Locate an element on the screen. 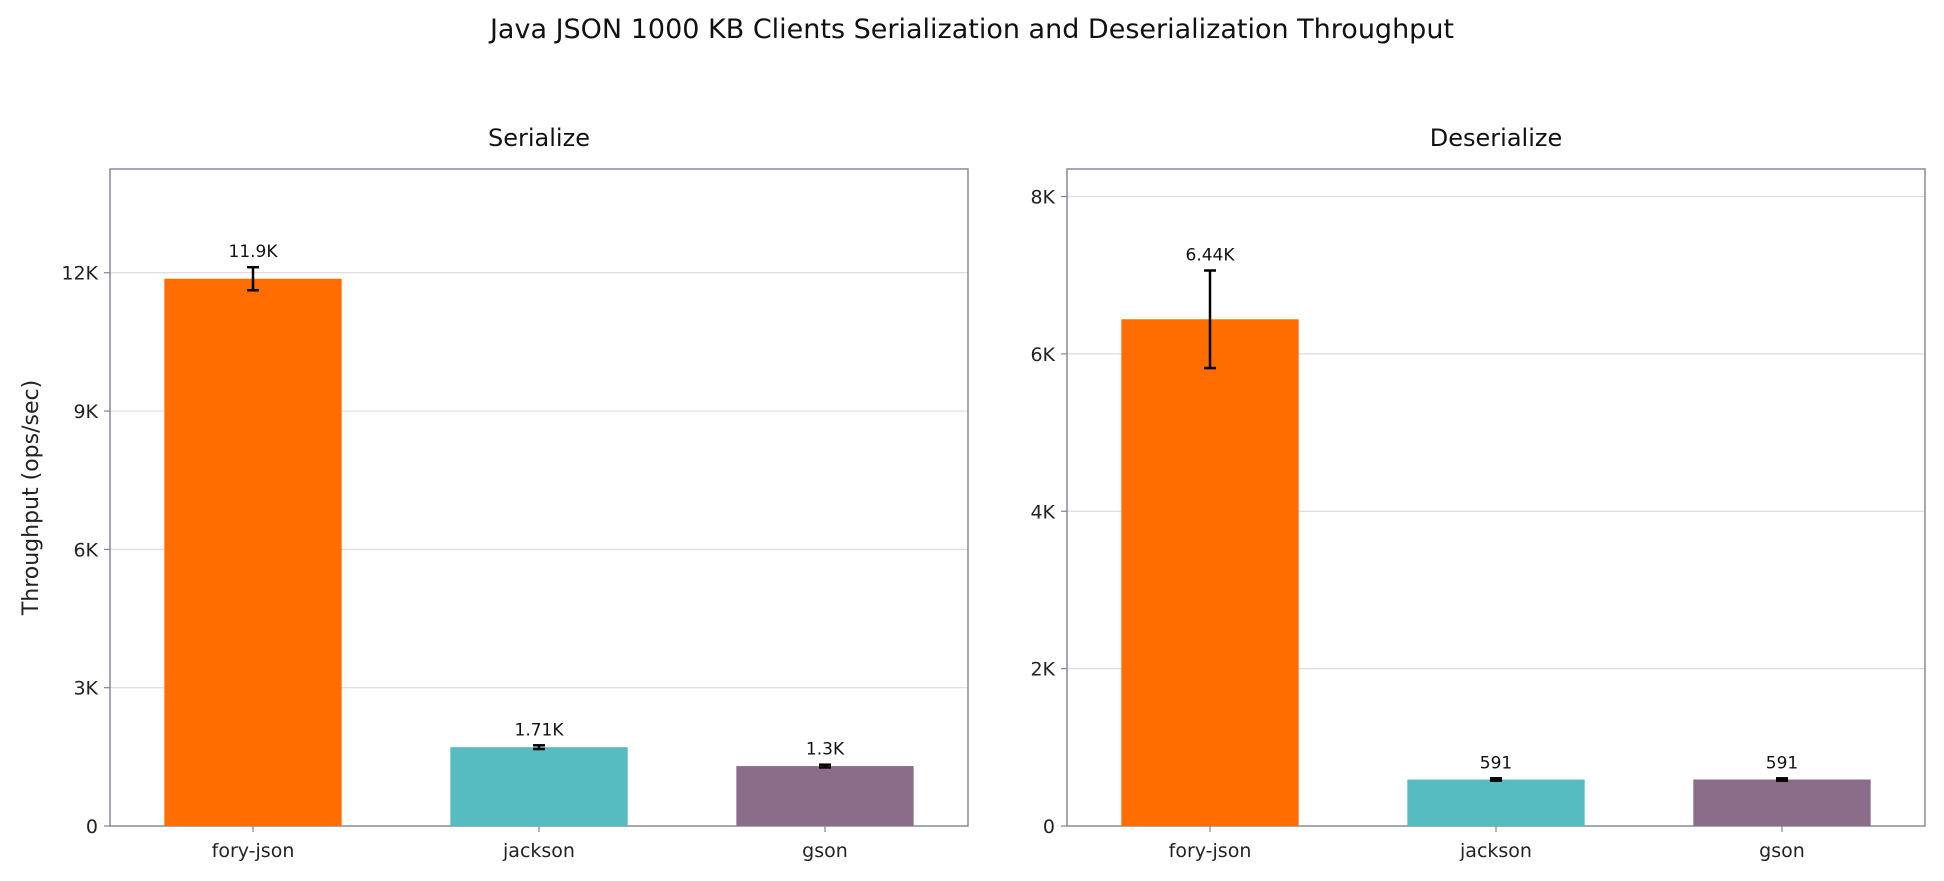 The height and width of the screenshot is (881, 1944). deserialize-xtick-label: gson is located at coordinates (1782, 851).